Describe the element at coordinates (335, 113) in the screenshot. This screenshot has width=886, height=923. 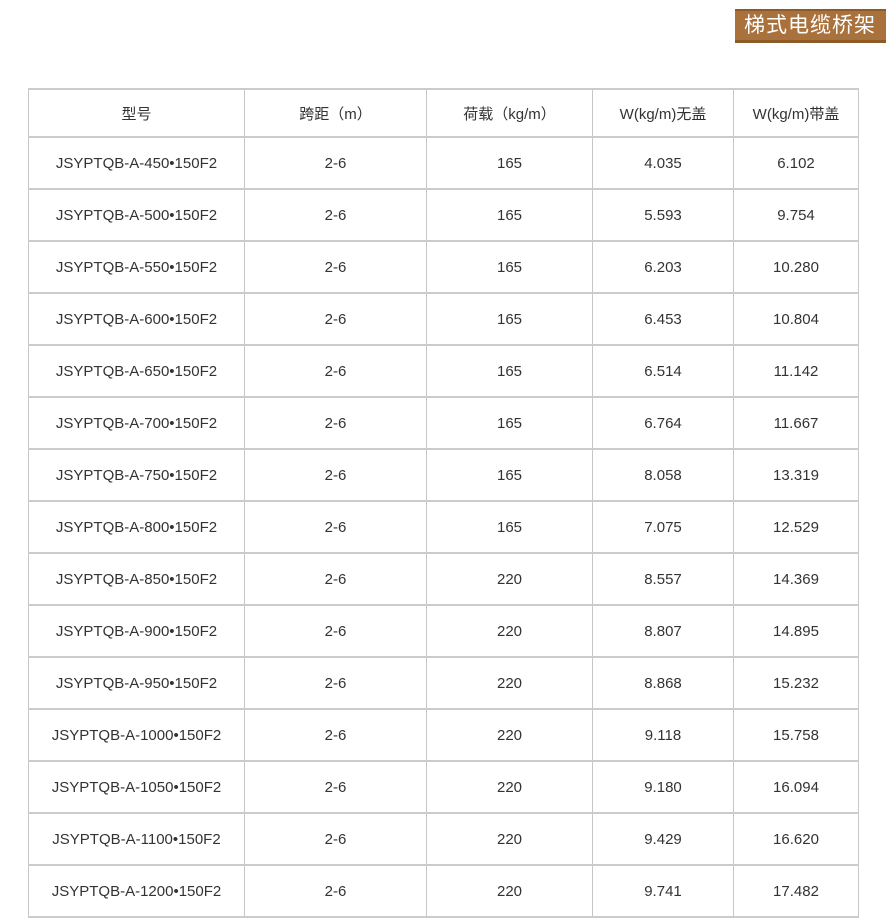
I see `col-header-span: 跨距（m）` at that location.